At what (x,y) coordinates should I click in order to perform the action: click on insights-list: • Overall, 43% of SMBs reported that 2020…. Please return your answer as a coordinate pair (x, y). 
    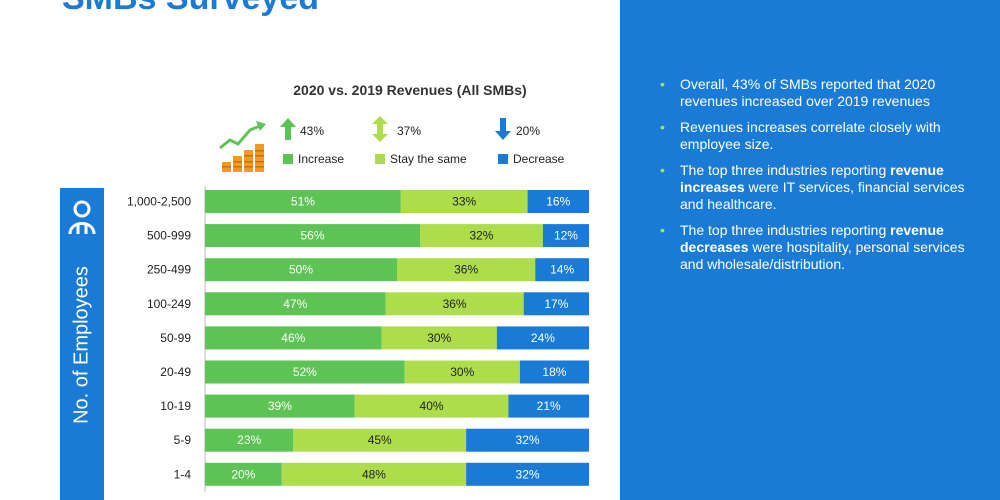
    Looking at the image, I should click on (820, 179).